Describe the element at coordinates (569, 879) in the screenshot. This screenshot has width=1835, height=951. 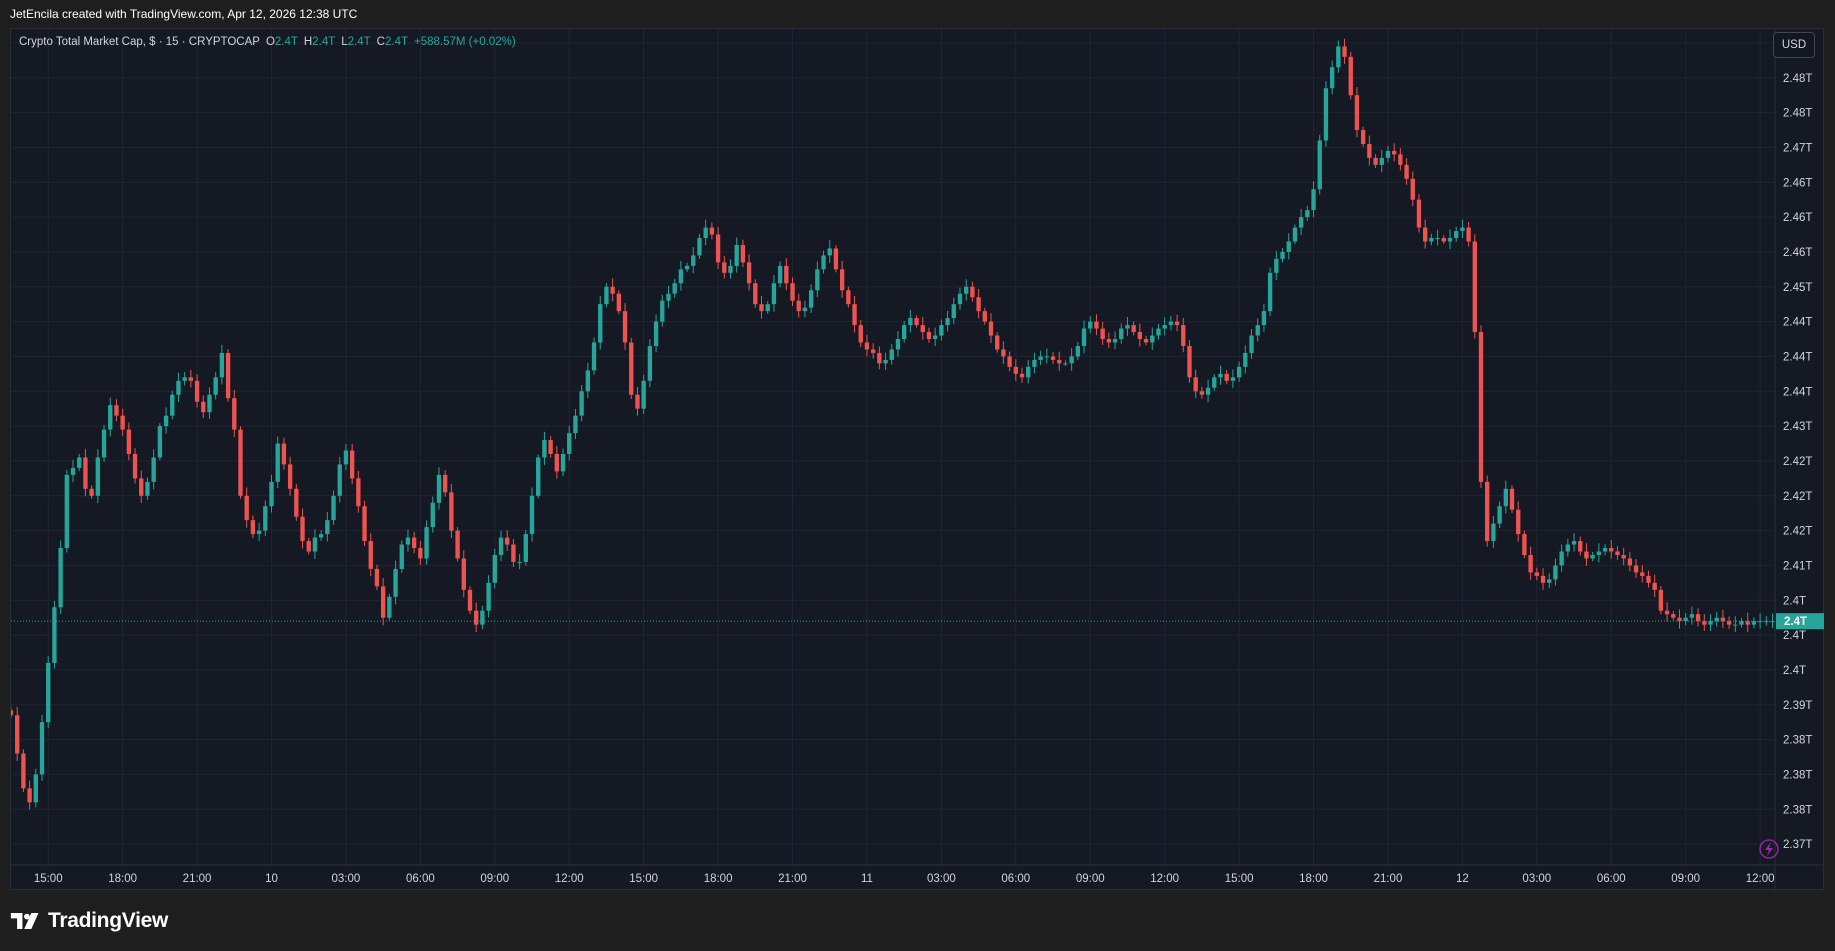
I see `time-tick-label: 12:00` at that location.